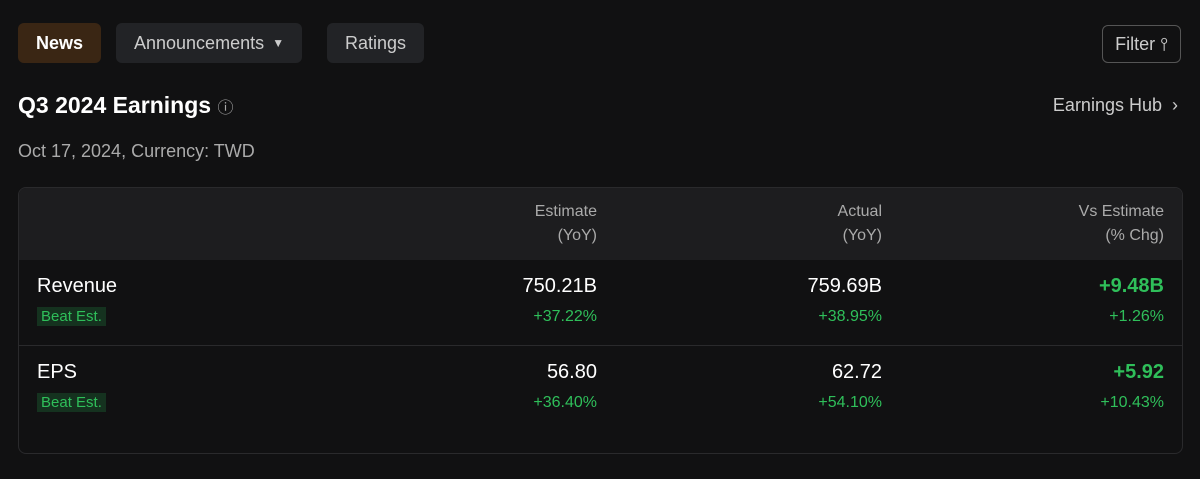 The height and width of the screenshot is (479, 1200). What do you see at coordinates (860, 224) in the screenshot?
I see `column-header: Actual (YoY)` at bounding box center [860, 224].